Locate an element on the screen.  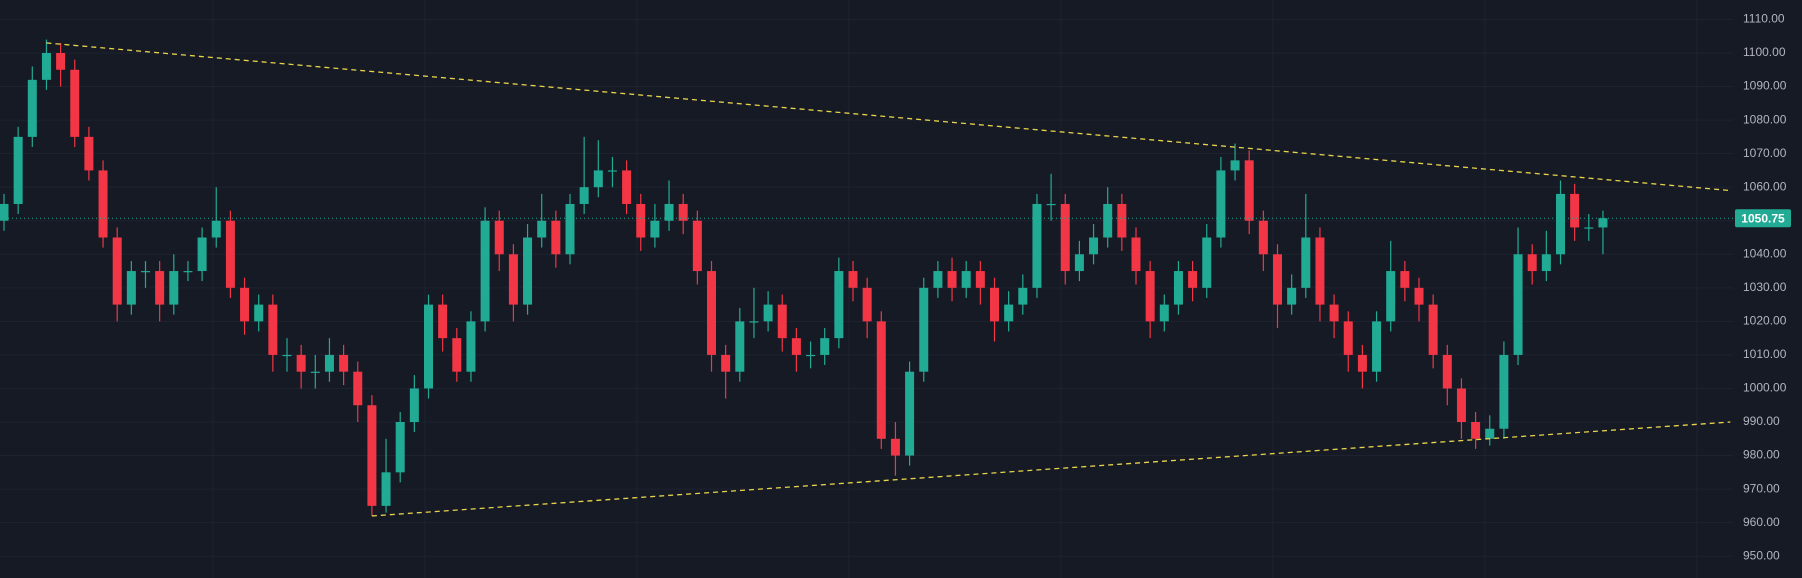
y-tick-label: 1090.00 is located at coordinates (1765, 86).